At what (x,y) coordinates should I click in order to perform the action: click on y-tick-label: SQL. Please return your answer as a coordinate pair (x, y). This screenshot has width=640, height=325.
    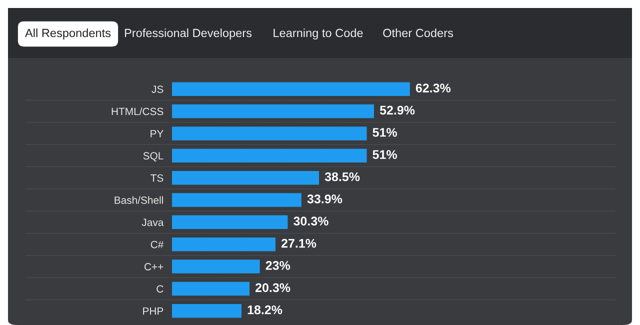
    Looking at the image, I should click on (153, 157).